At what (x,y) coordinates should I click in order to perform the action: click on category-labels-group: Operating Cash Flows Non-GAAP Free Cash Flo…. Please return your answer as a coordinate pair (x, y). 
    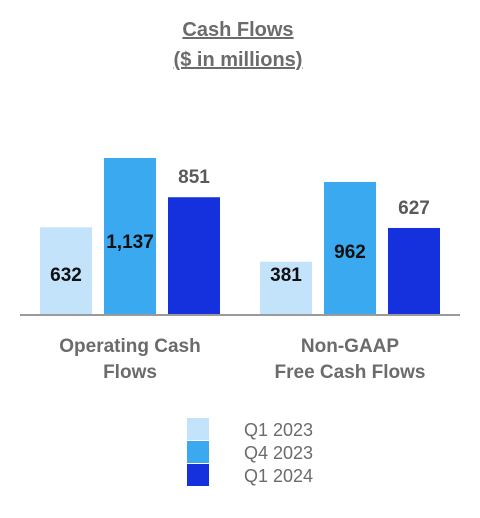
    Looking at the image, I should click on (242, 359).